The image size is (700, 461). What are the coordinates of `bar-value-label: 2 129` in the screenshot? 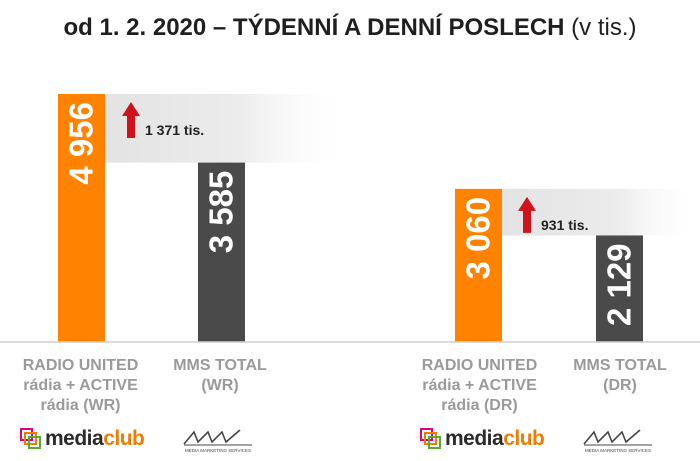 It's located at (619, 284).